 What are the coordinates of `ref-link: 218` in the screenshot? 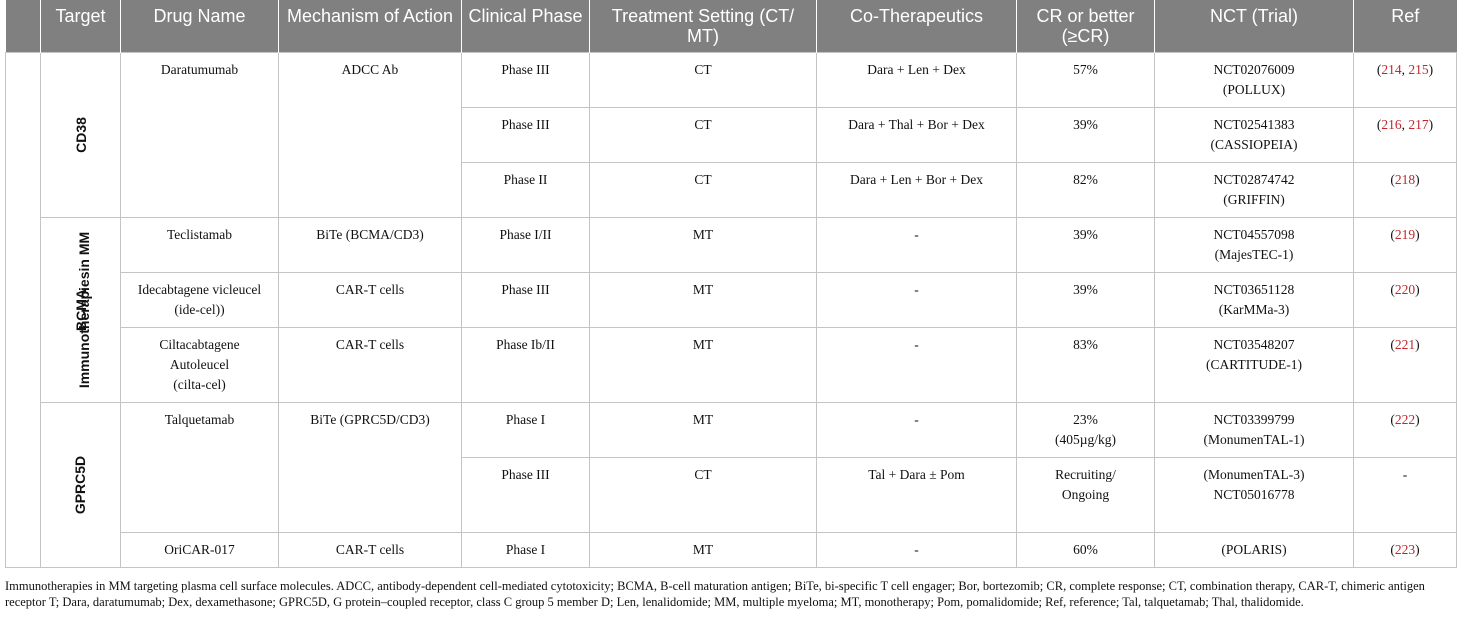 It's located at (1405, 179).